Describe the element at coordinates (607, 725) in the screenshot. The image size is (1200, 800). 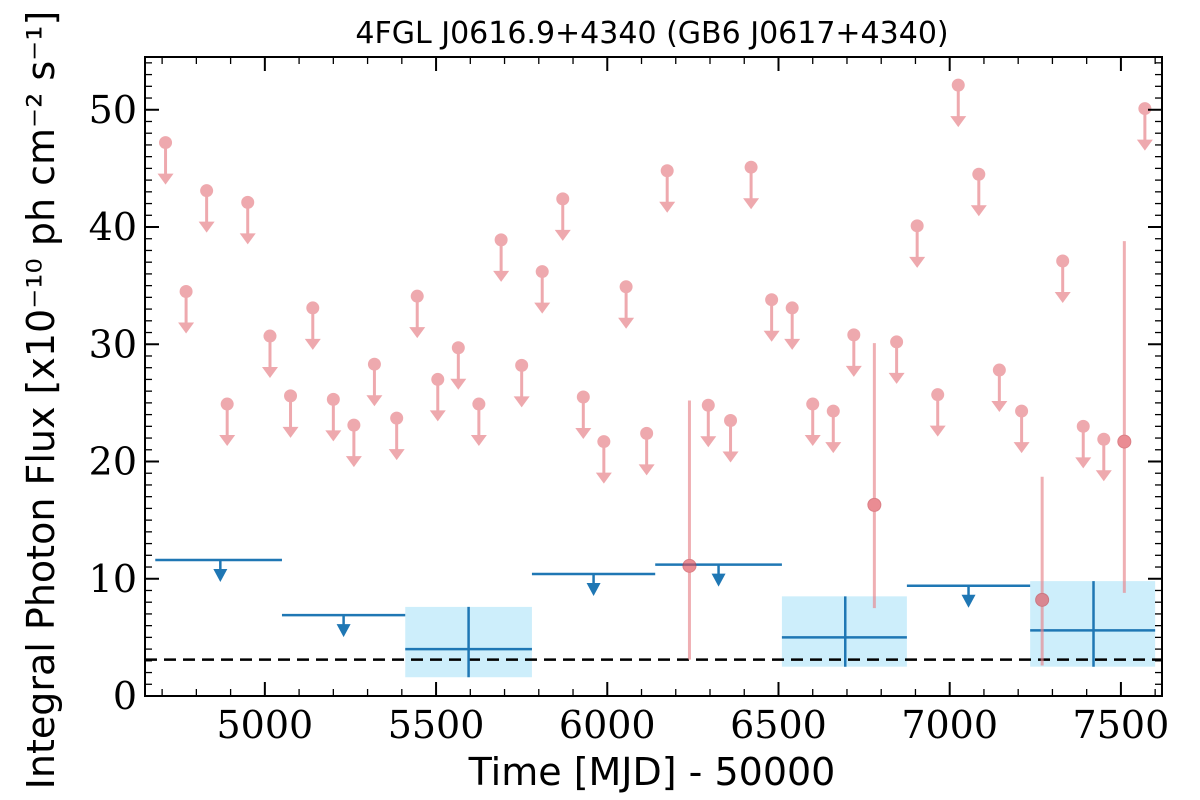
I see `x-tick-label: 6000` at that location.